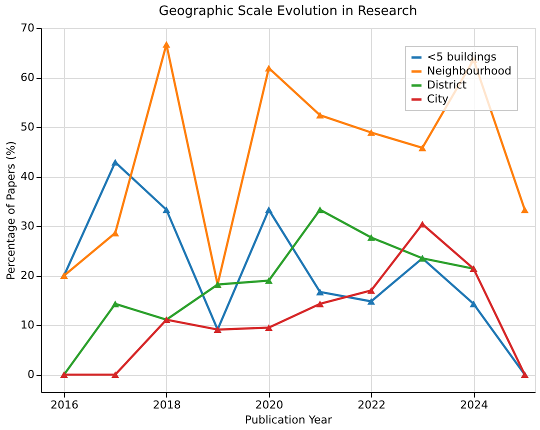 The height and width of the screenshot is (430, 540). Describe the element at coordinates (31, 375) in the screenshot. I see `y-tick-label: 0` at that location.